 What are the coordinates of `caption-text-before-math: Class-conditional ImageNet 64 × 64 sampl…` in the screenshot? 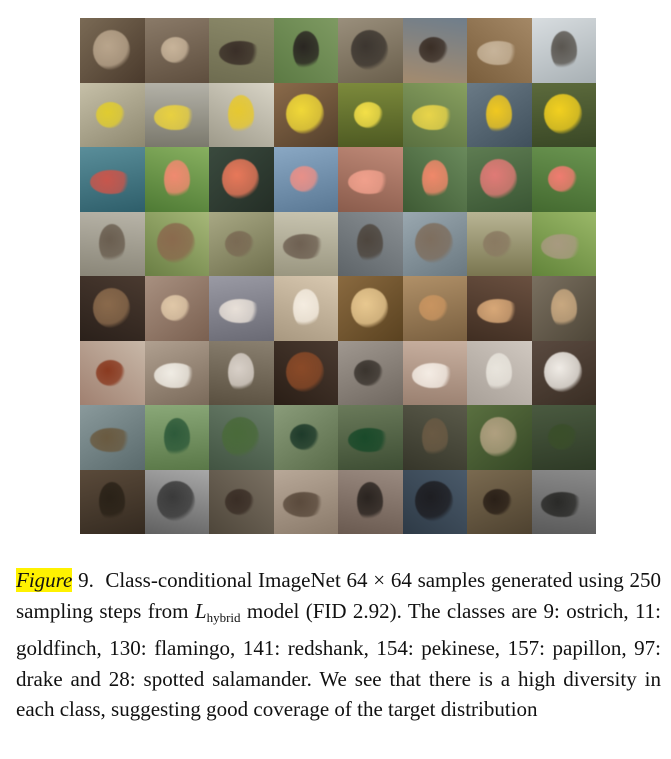 It's located at (339, 595).